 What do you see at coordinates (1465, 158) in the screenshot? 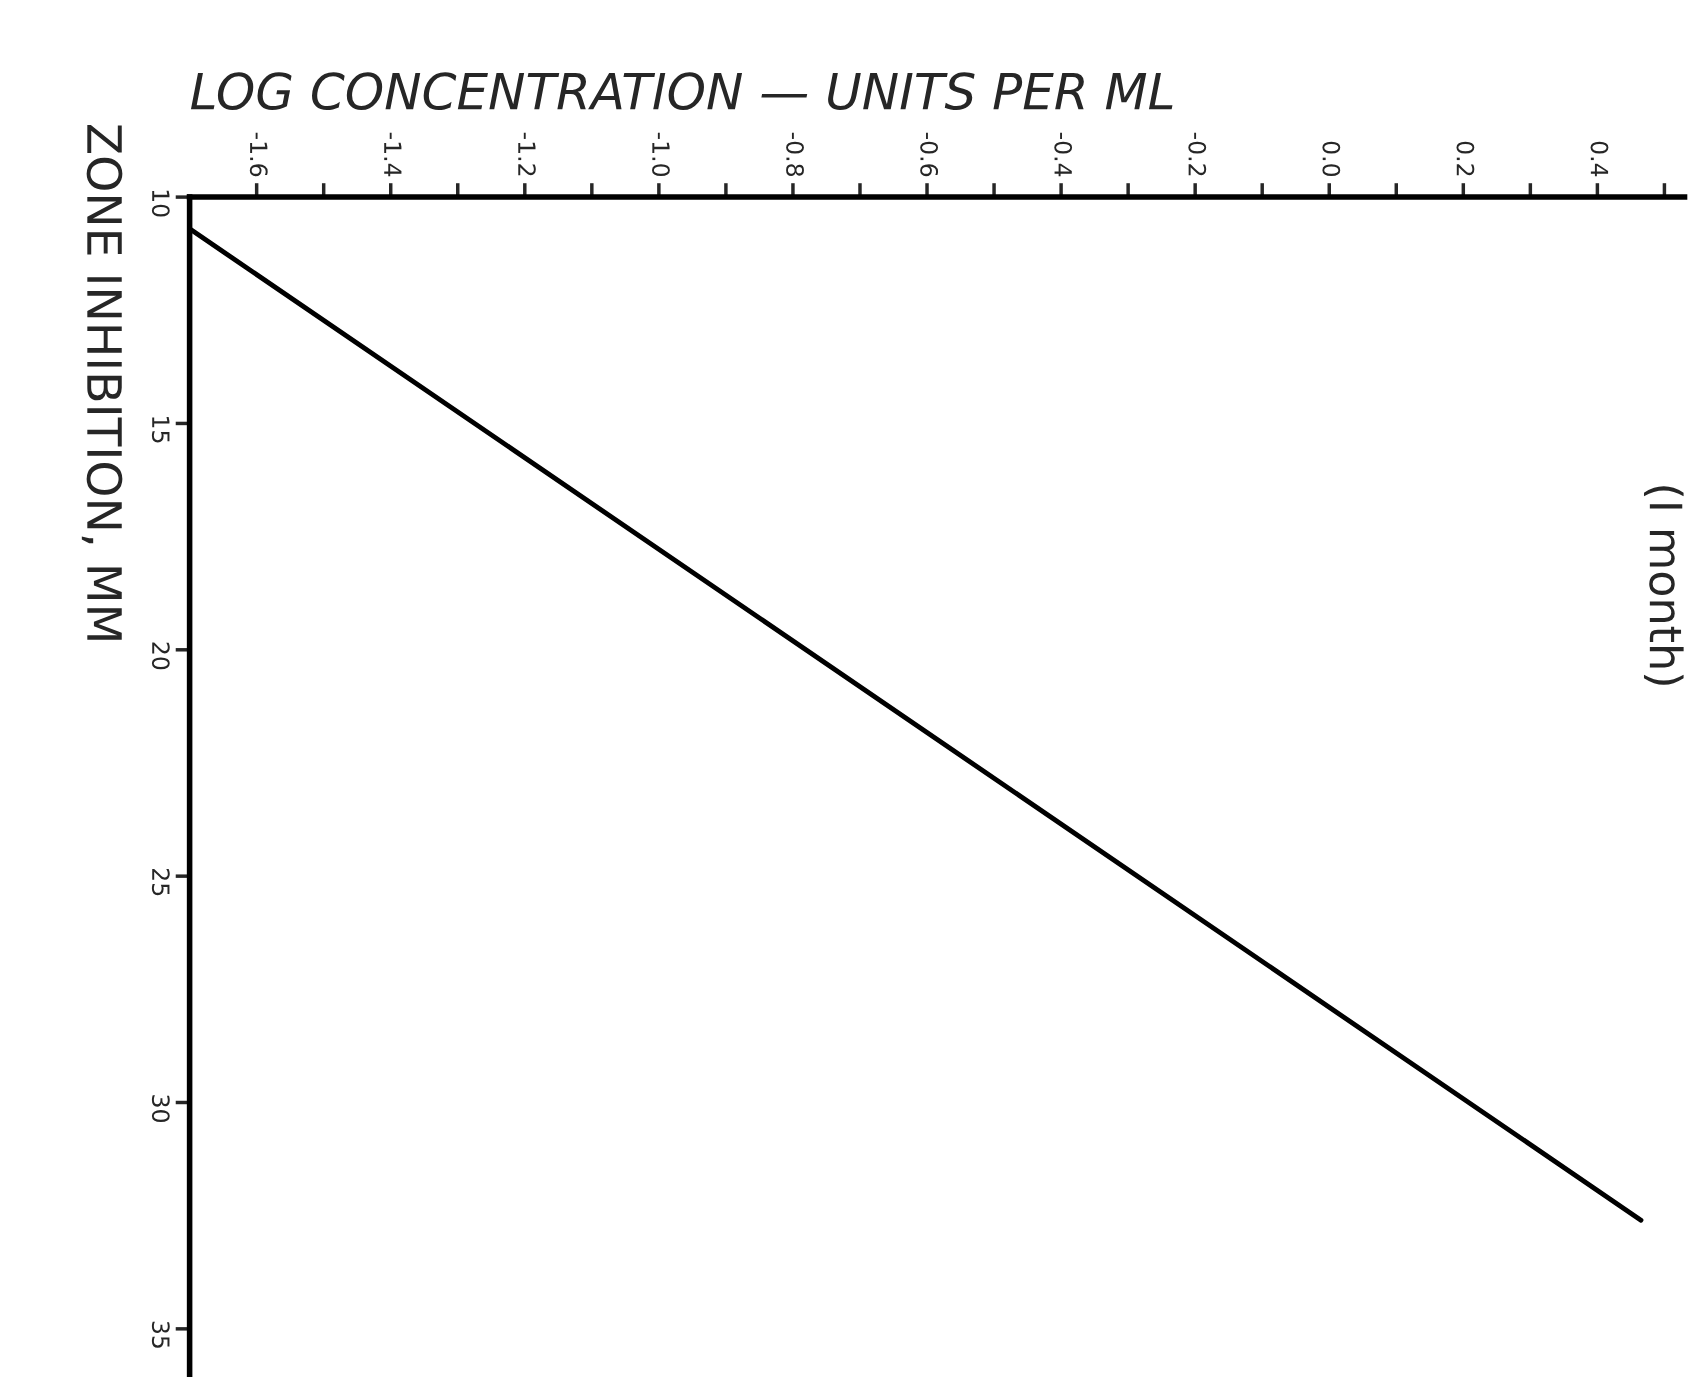
I see `x-tick-label: 0.2` at bounding box center [1465, 158].